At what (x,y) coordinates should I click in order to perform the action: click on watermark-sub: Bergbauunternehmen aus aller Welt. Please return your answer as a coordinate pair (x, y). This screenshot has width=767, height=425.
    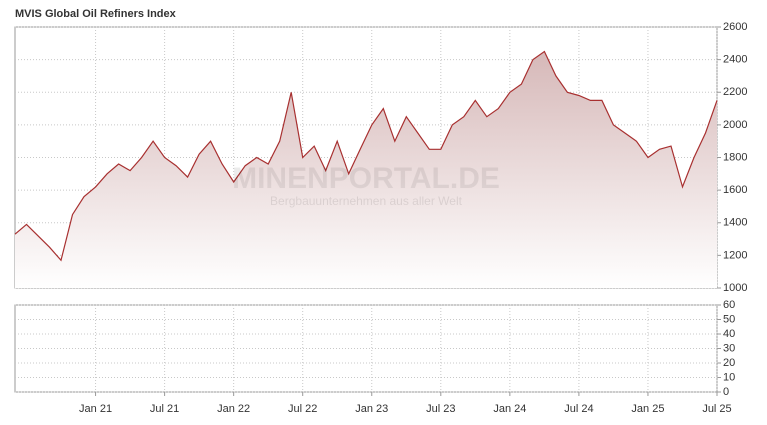
    Looking at the image, I should click on (366, 201).